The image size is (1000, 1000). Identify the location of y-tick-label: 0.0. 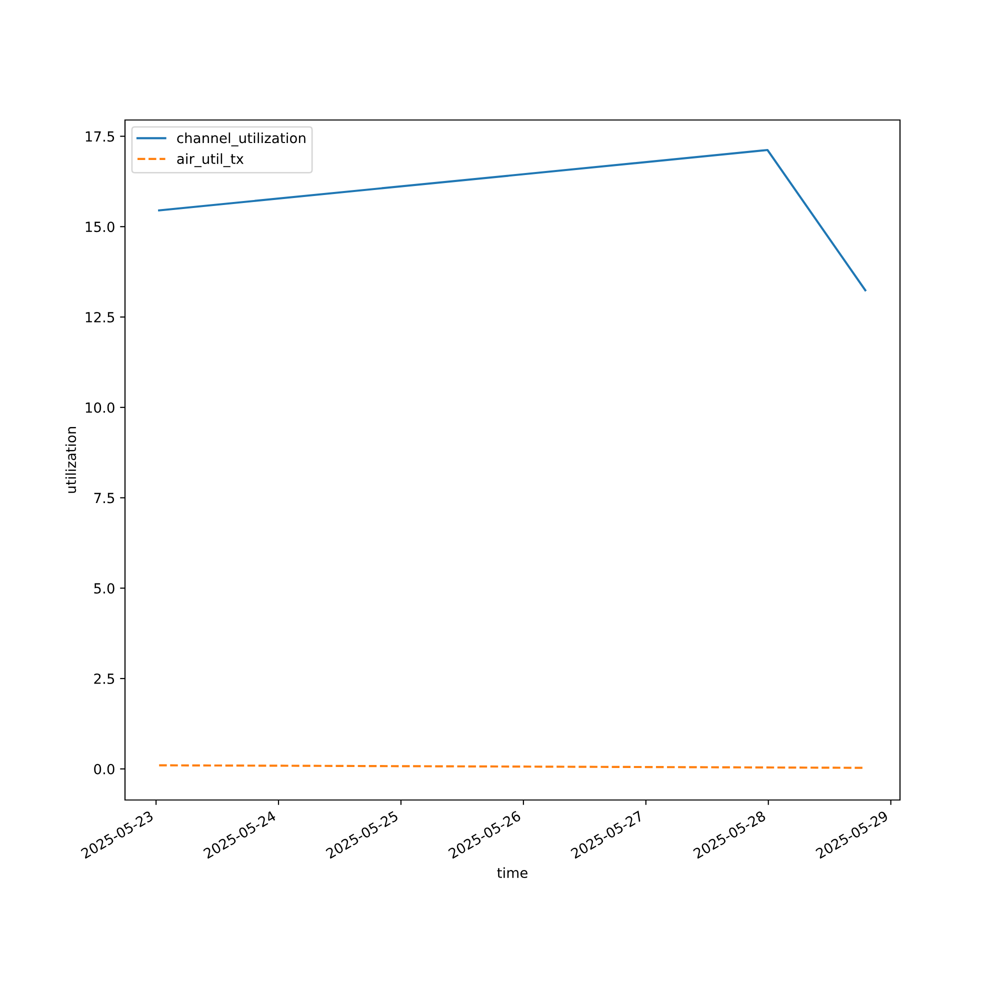
(104, 769).